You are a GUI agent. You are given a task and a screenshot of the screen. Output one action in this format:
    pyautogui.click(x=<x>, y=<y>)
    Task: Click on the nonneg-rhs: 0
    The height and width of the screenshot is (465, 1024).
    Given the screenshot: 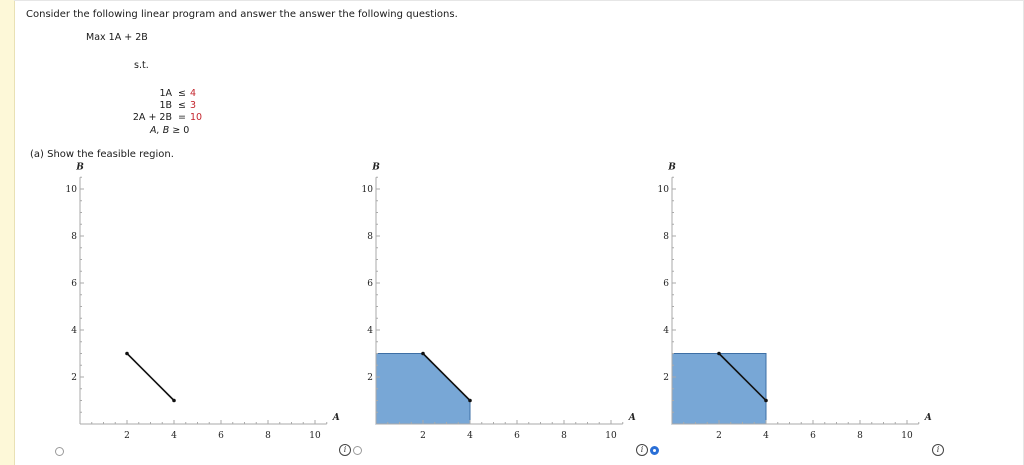 What is the action you would take?
    pyautogui.click(x=186, y=130)
    